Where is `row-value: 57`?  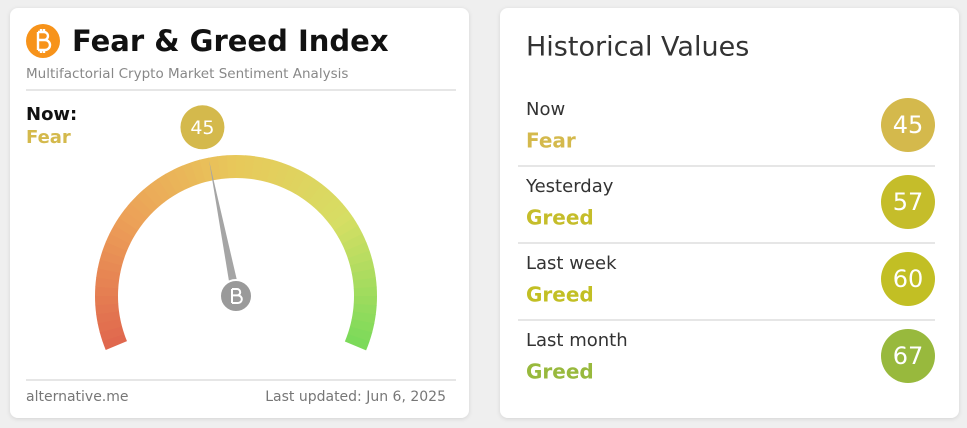
row-value: 57 is located at coordinates (908, 202).